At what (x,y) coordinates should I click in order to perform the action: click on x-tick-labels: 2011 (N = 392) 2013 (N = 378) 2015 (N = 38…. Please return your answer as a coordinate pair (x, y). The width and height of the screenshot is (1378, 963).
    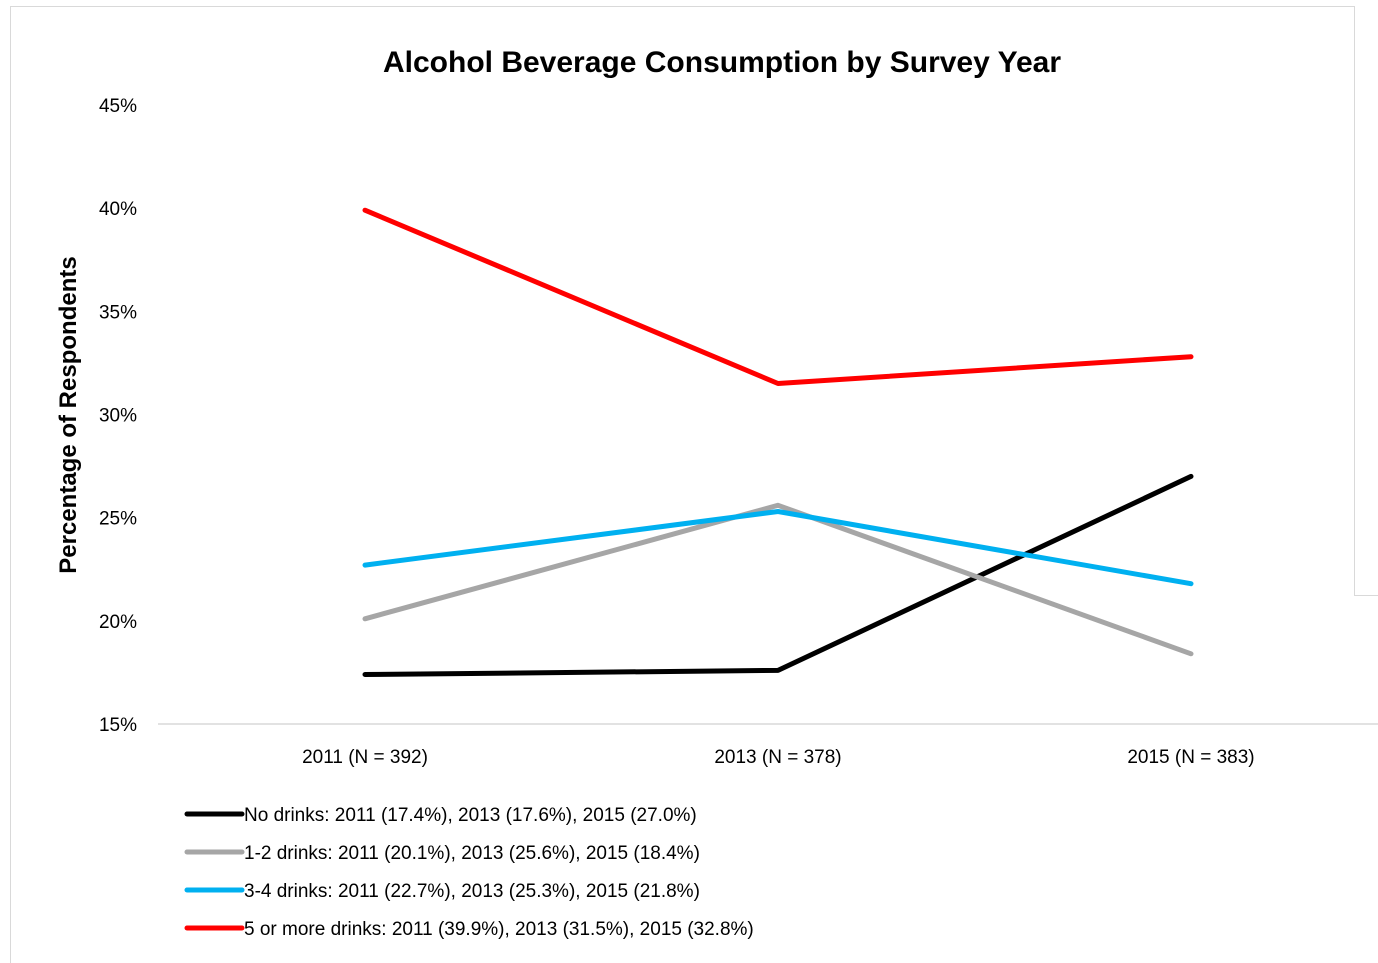
    Looking at the image, I should click on (778, 757).